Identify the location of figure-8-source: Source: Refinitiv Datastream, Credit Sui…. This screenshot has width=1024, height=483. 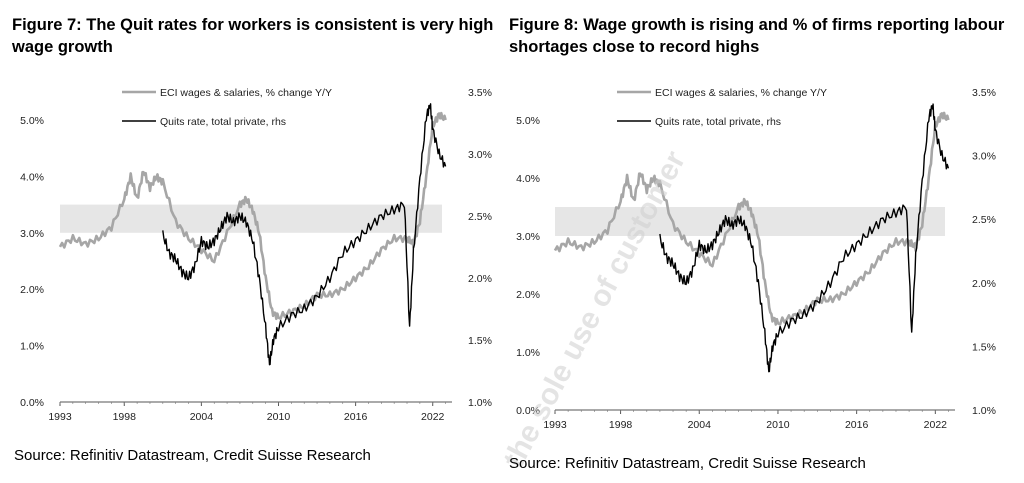
(687, 463).